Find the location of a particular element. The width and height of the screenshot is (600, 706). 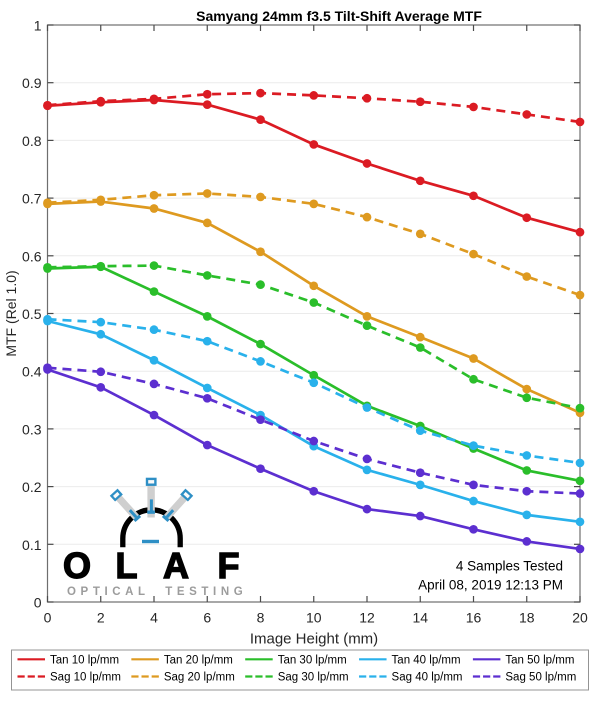

svg-text: 18 is located at coordinates (527, 618).